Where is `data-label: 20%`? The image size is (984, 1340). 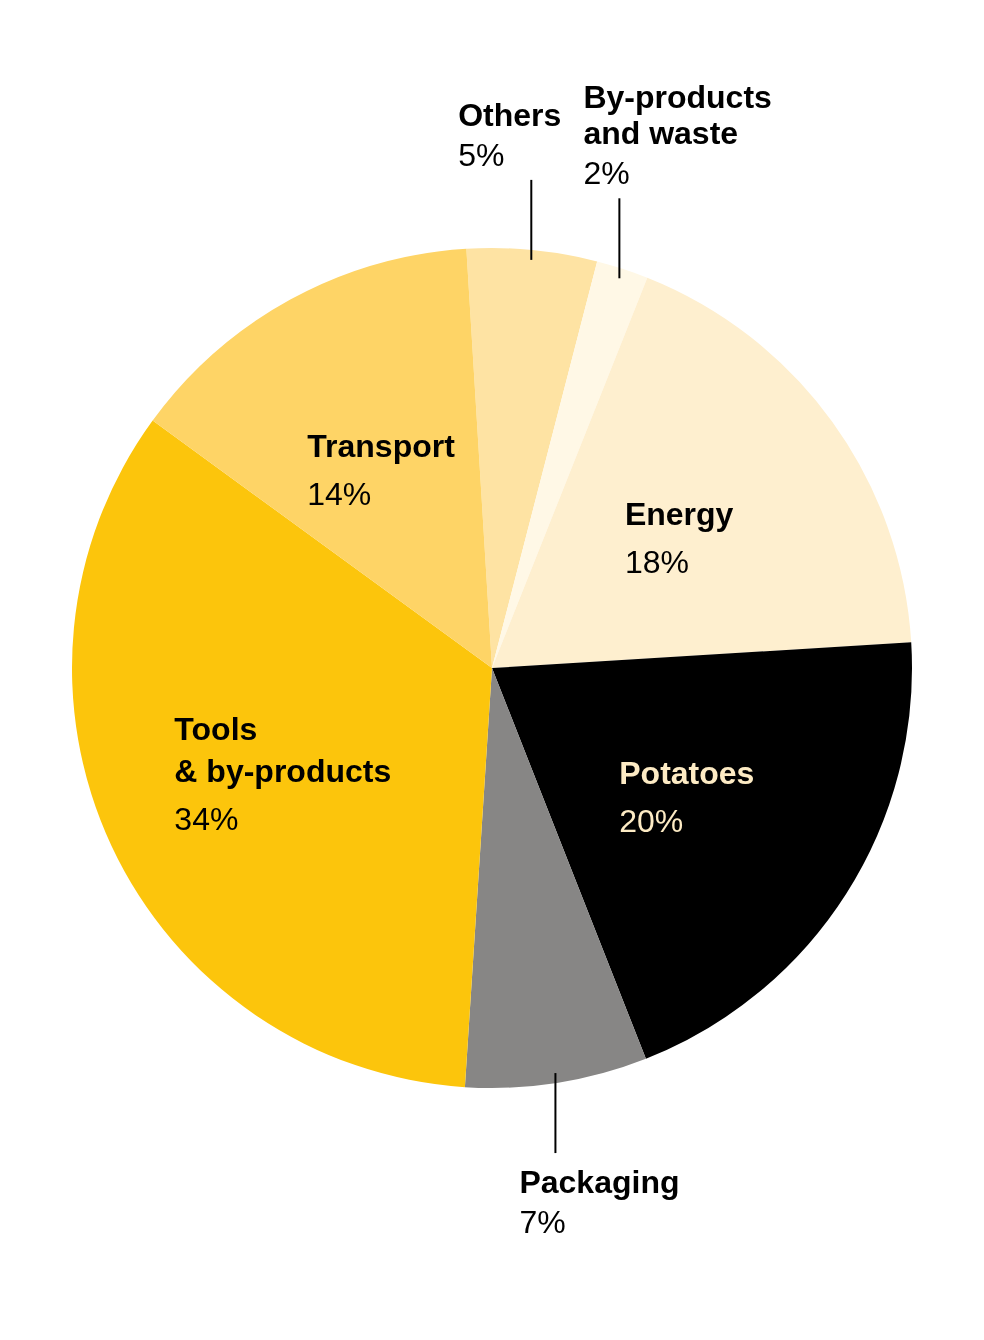 data-label: 20% is located at coordinates (651, 821).